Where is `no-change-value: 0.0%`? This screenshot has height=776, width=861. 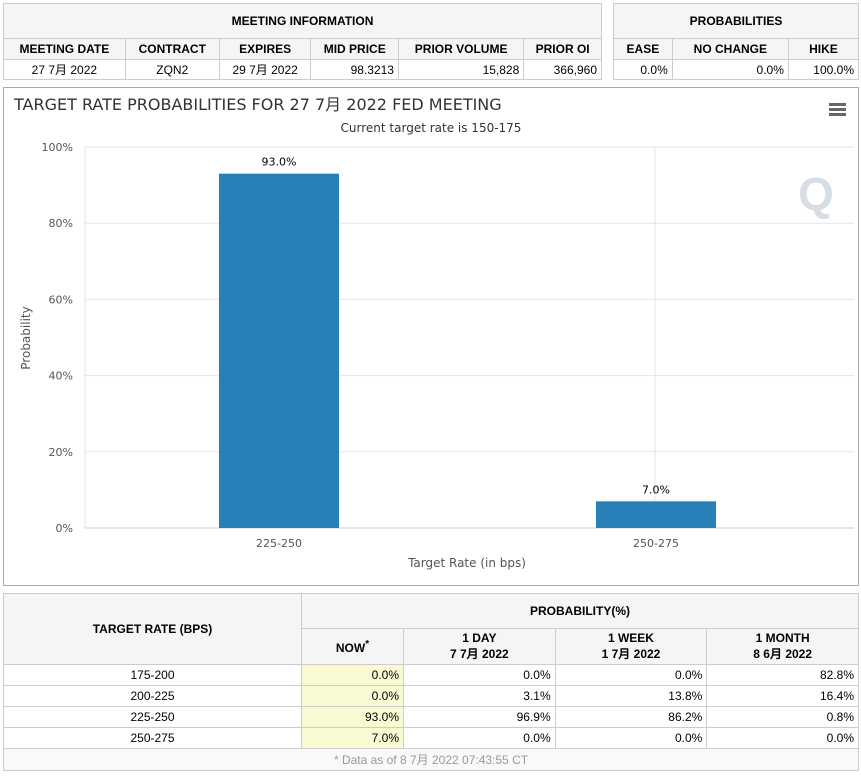
no-change-value: 0.0% is located at coordinates (730, 69).